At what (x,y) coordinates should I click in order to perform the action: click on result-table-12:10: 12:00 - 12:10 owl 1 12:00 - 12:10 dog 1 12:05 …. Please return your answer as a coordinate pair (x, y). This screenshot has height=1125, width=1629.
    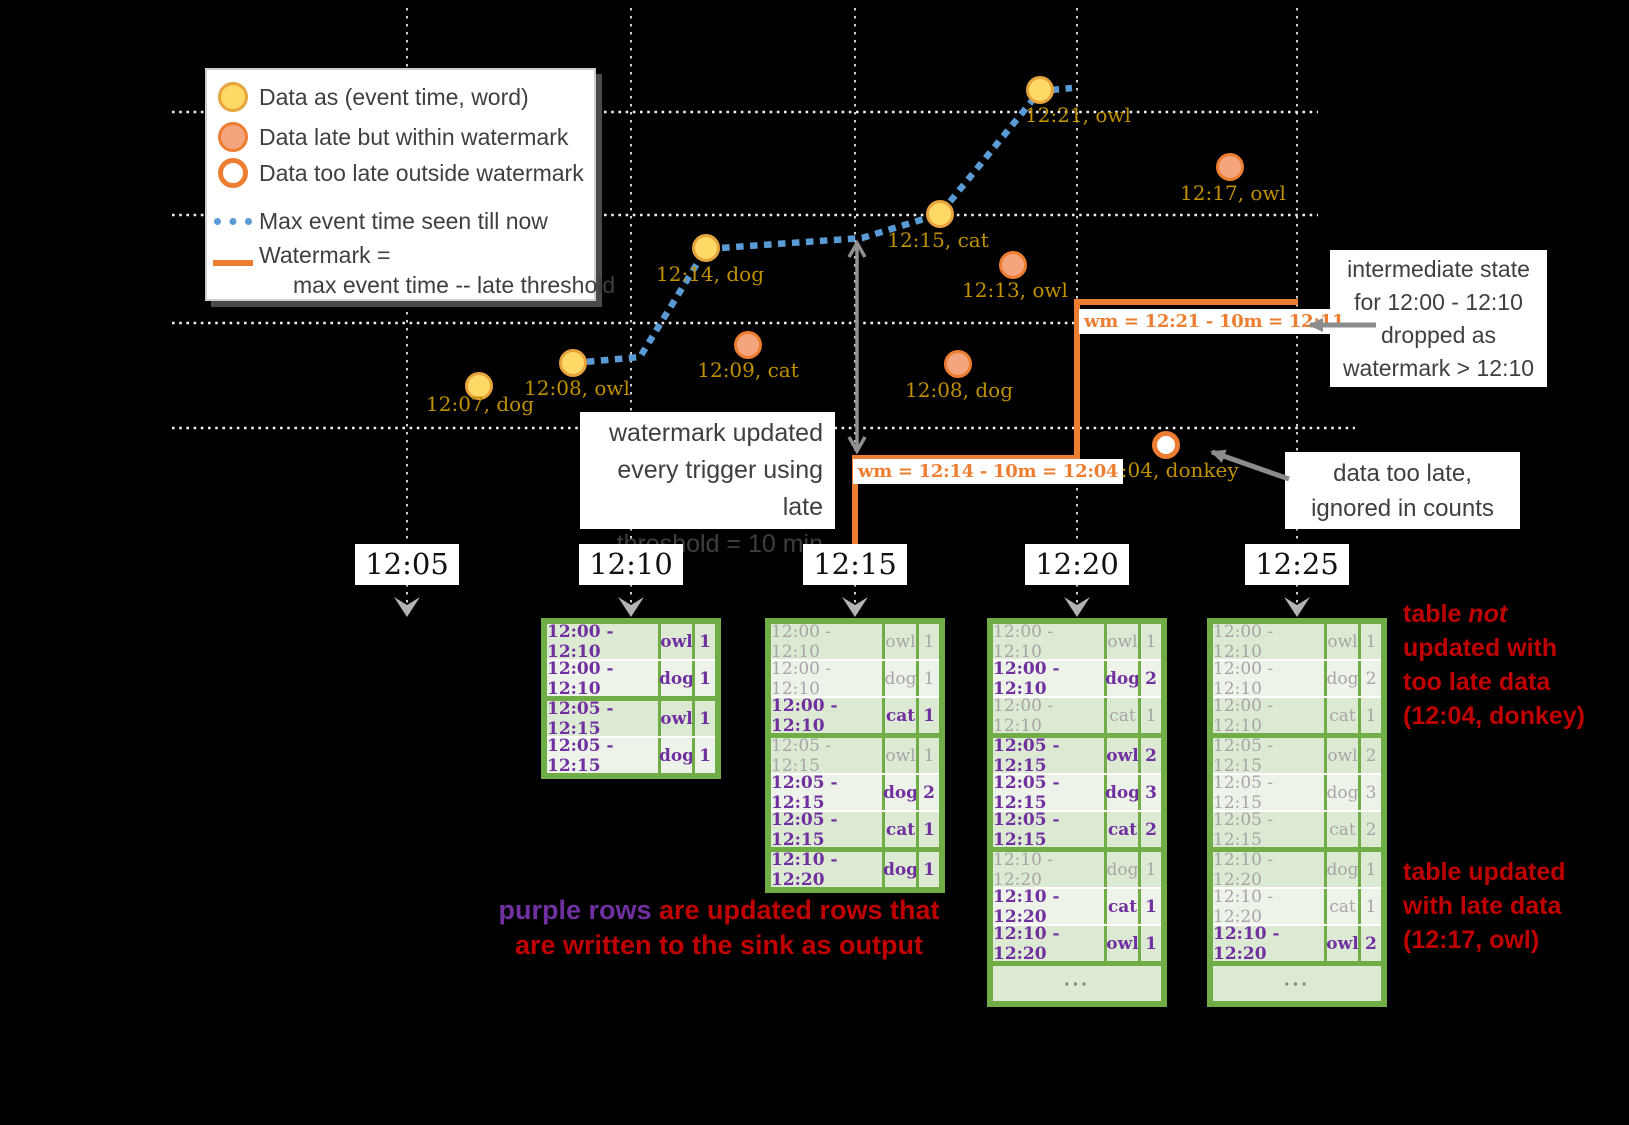
    Looking at the image, I should click on (631, 698).